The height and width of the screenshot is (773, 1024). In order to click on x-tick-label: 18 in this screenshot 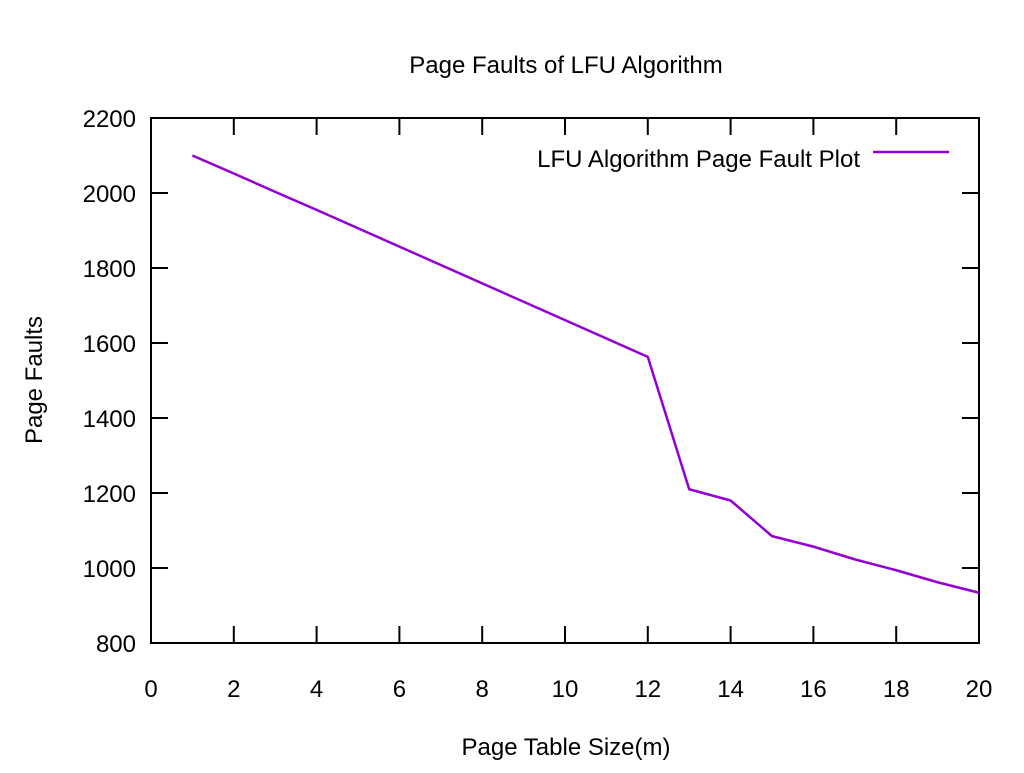, I will do `click(896, 689)`.